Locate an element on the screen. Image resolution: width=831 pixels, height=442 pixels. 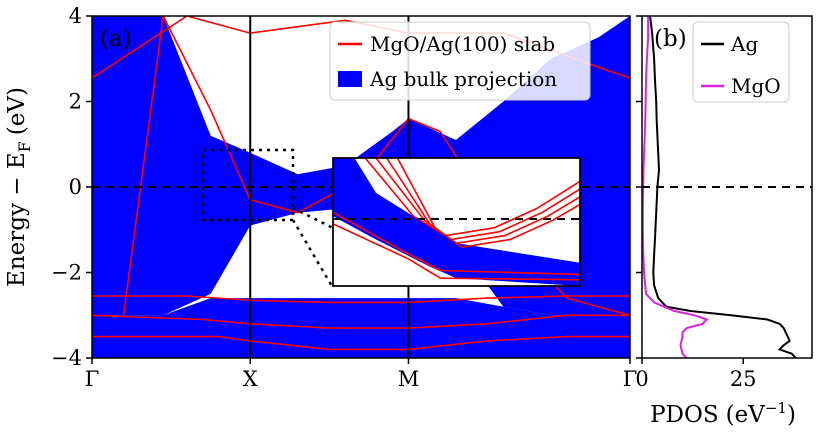
ytick-label-4: 4 is located at coordinates (75, 16).